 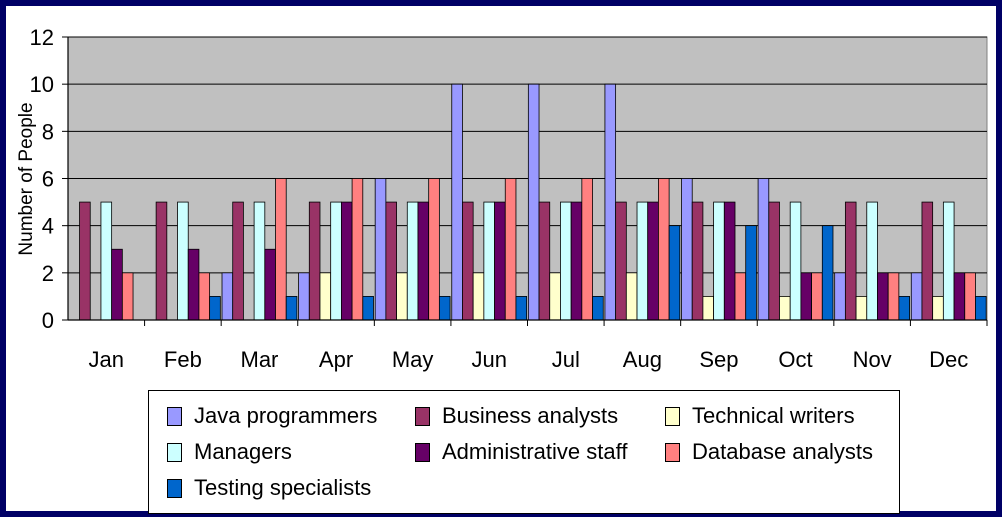 I want to click on y-tick-label: 8, so click(x=48, y=131).